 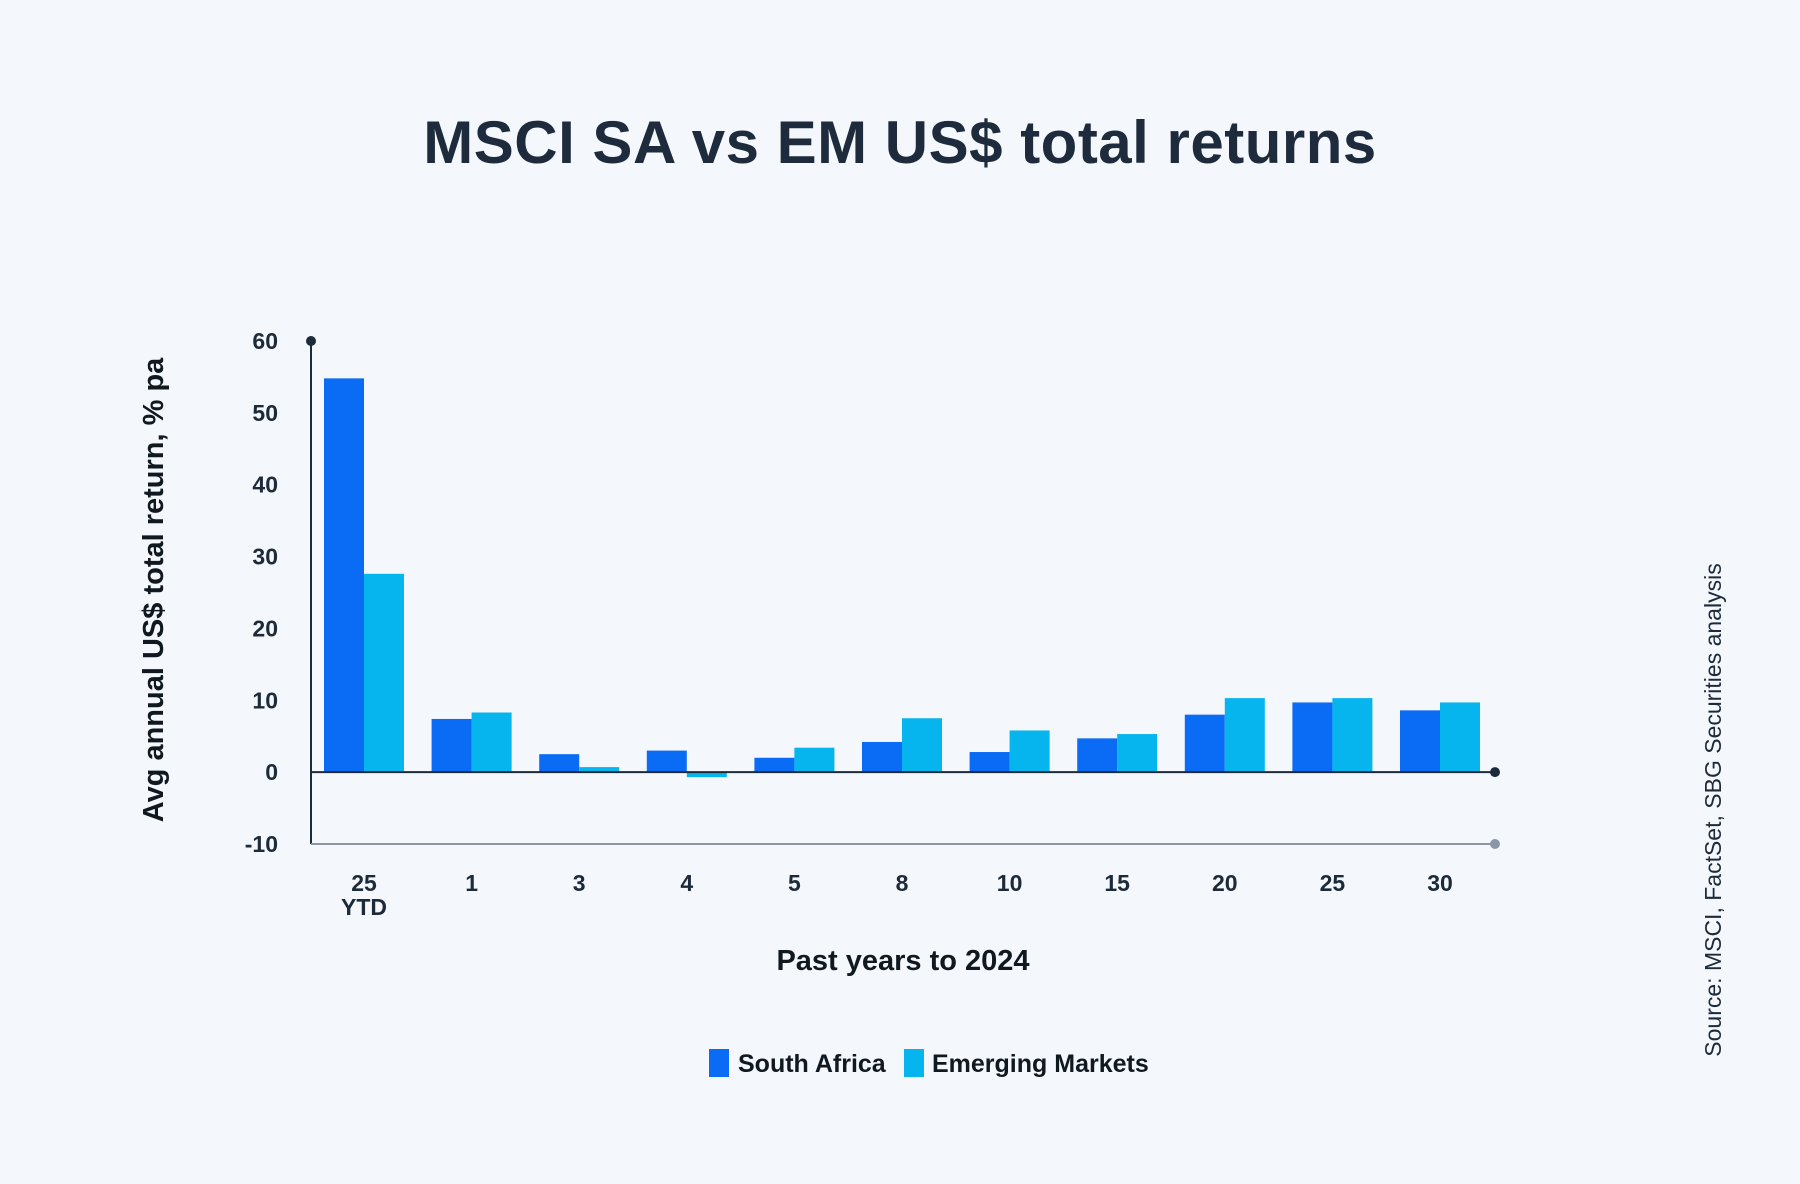 I want to click on y-tick-label: 40, so click(x=265, y=485).